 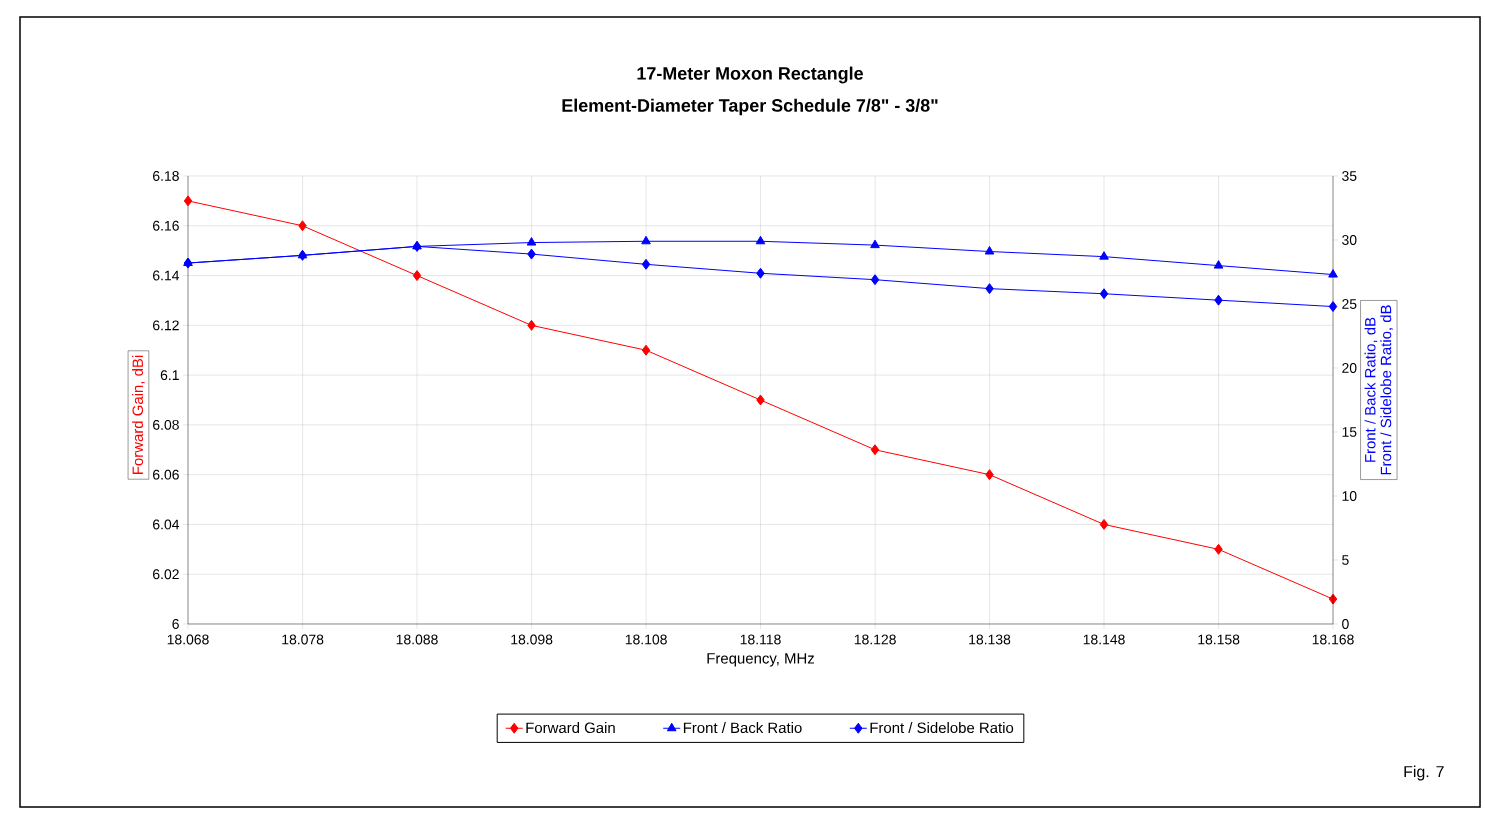 I want to click on y-tick-label: 6, so click(x=175, y=624).